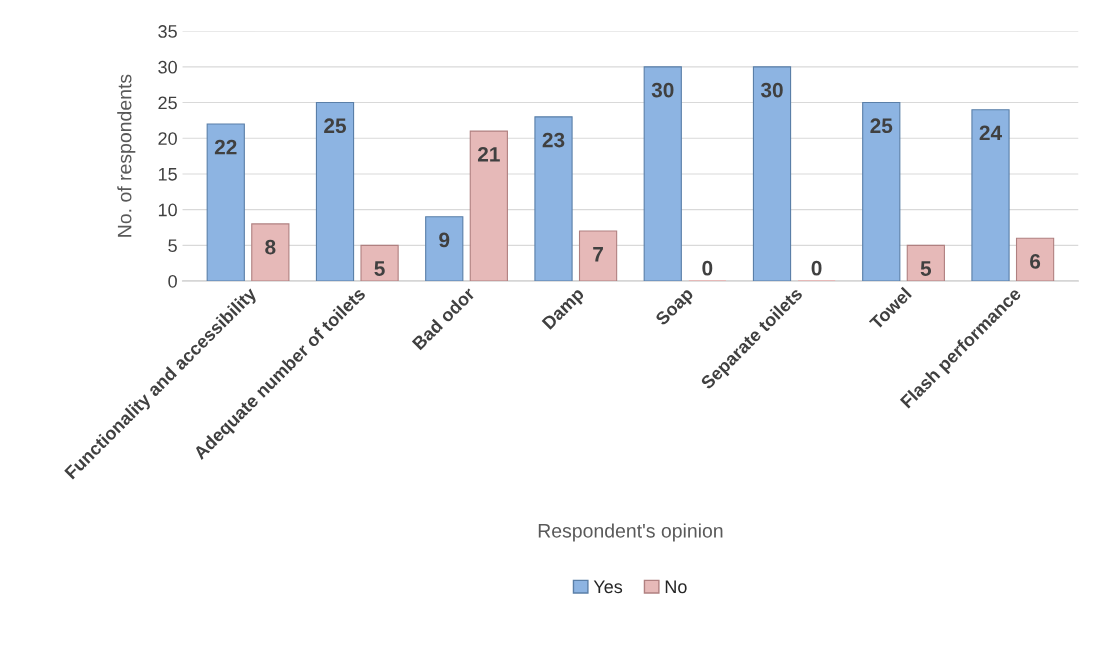 The height and width of the screenshot is (649, 1106). What do you see at coordinates (172, 281) in the screenshot?
I see `y-tick-label: 0` at bounding box center [172, 281].